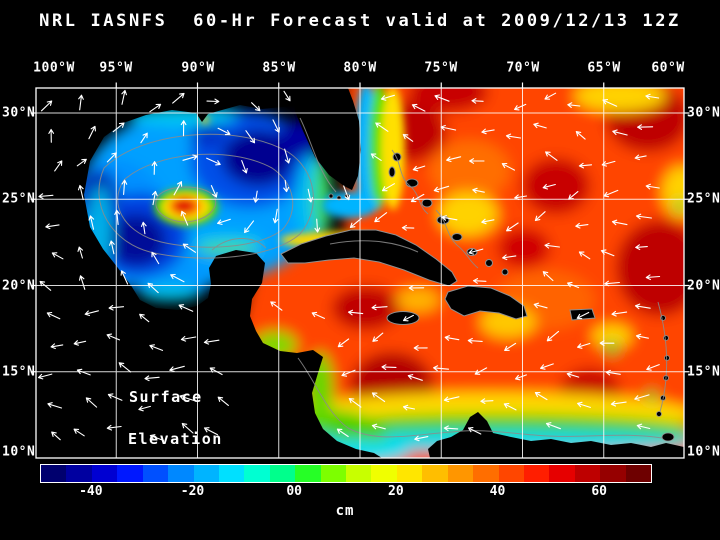 This screenshot has height=540, width=720. What do you see at coordinates (19, 452) in the screenshot?
I see `lat-label-left-10n: 10°N` at bounding box center [19, 452].